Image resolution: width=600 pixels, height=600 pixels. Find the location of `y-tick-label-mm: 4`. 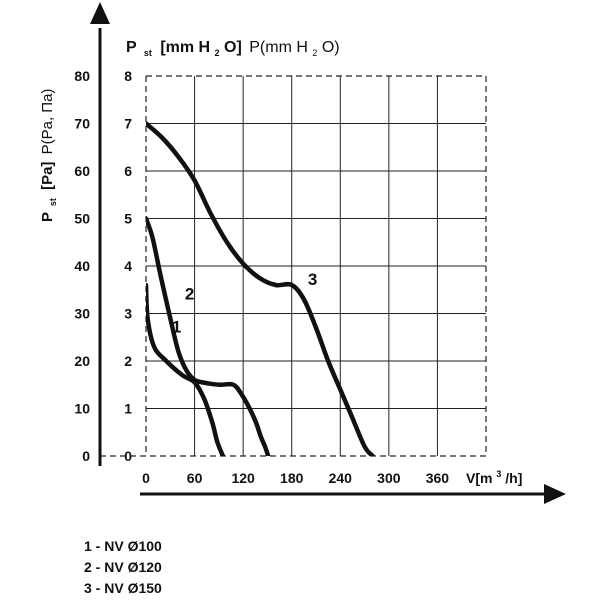

y-tick-label-mm: 4 is located at coordinates (128, 266).